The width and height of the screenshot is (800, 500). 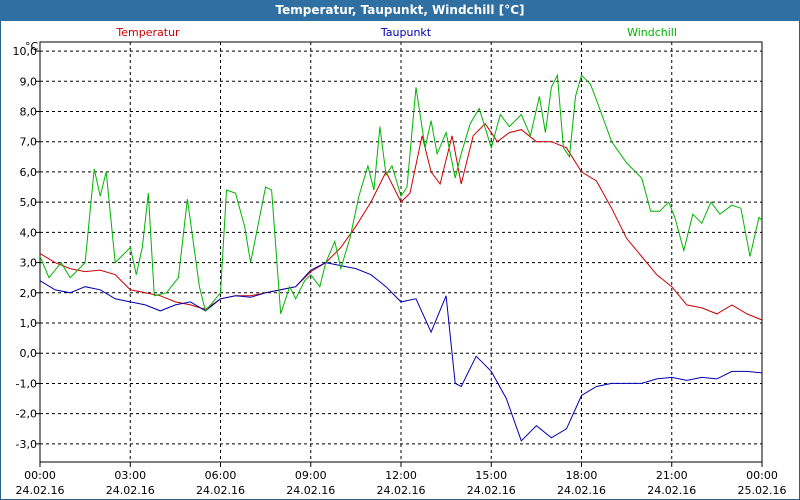 What do you see at coordinates (400, 10) in the screenshot?
I see `chart-title: Temperatur, Taupunkt, Windchill [°C]` at bounding box center [400, 10].